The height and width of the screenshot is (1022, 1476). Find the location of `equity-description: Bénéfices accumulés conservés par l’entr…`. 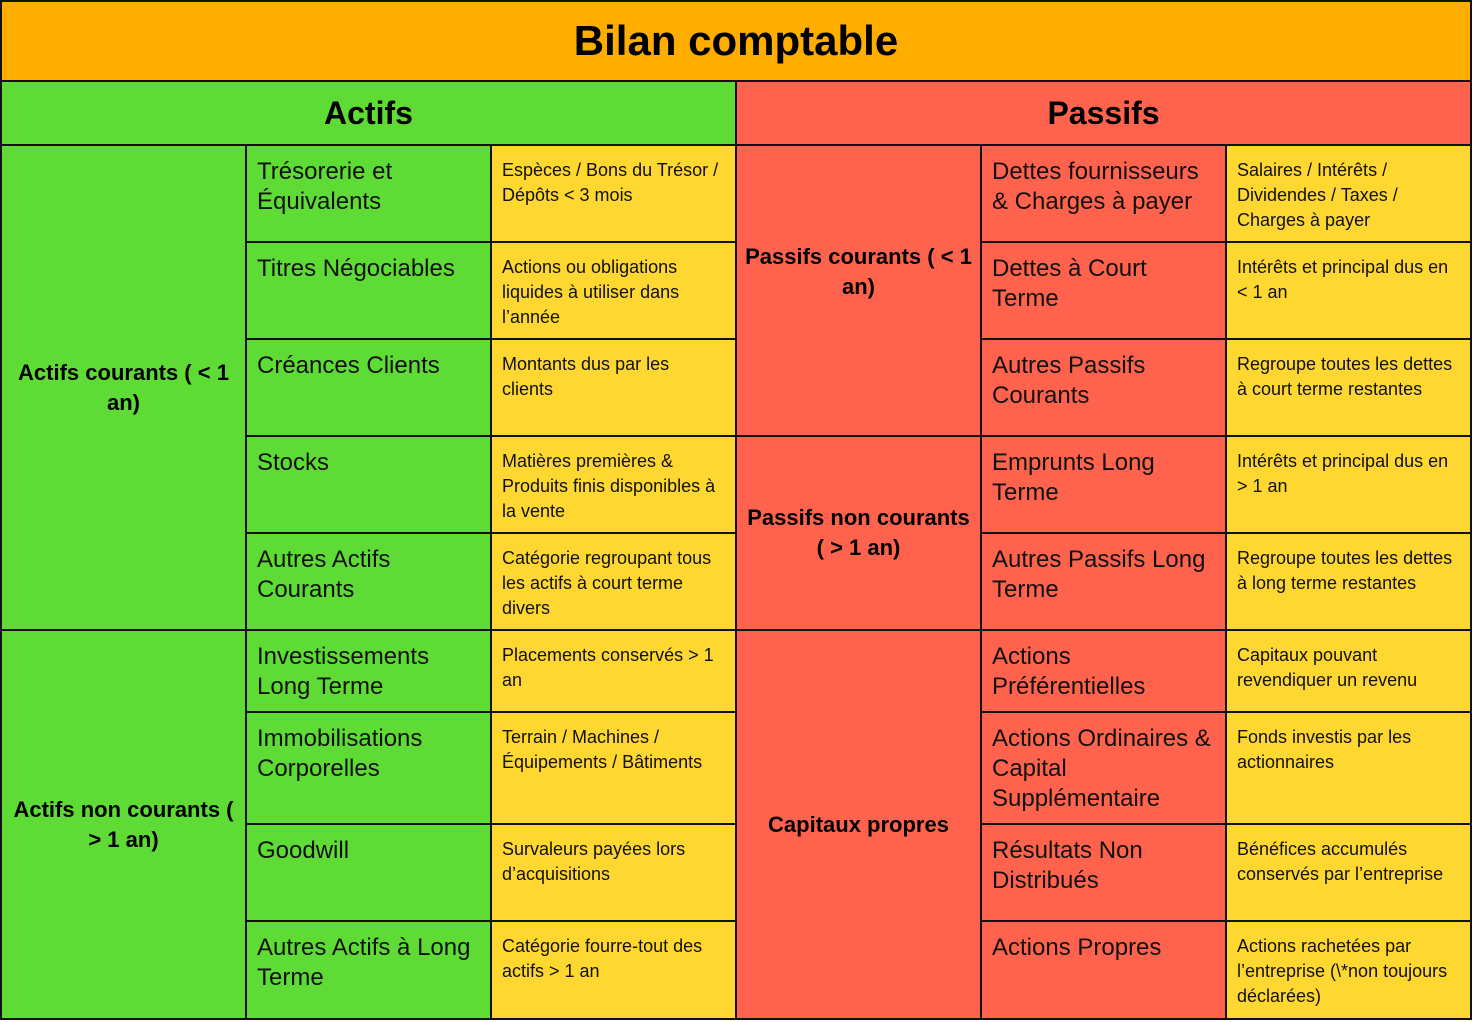

equity-description: Bénéfices accumulés conservés par l’entr… is located at coordinates (1349, 873).